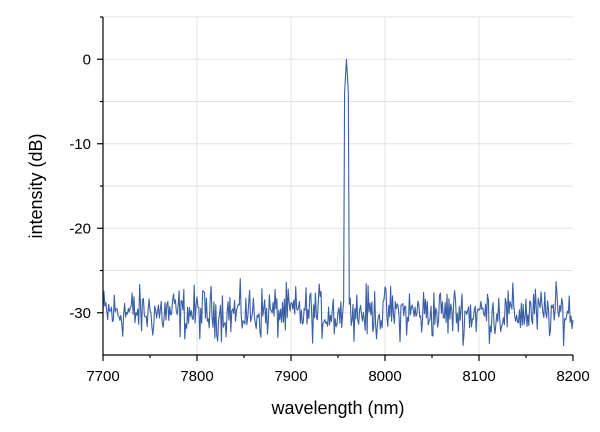 This screenshot has height=432, width=600. Describe the element at coordinates (80, 313) in the screenshot. I see `y-tick-label: -30` at that location.